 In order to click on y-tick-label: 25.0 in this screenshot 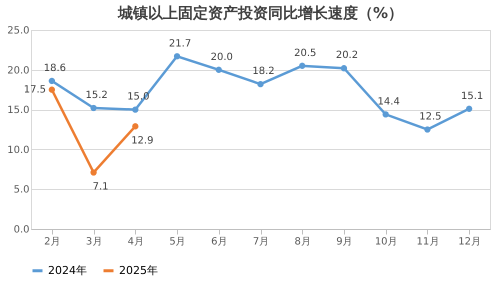, I will do `click(18, 31)`.